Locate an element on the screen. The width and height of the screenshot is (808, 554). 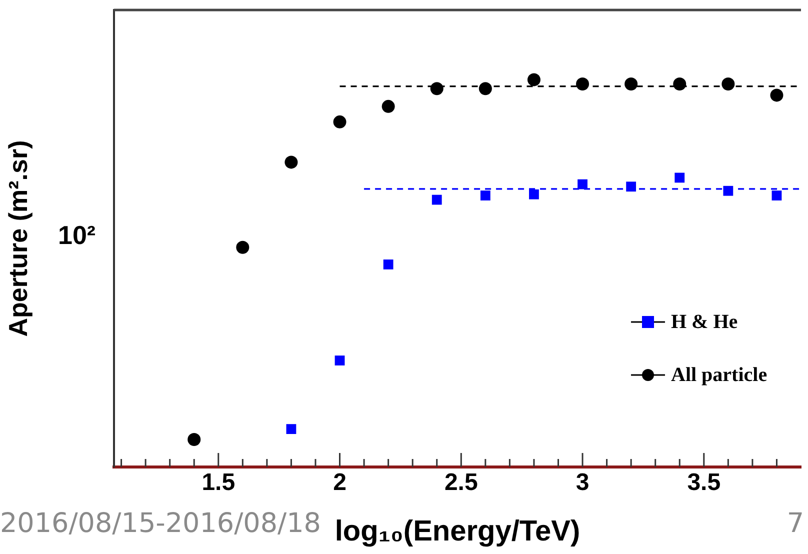
legend-label: All particle is located at coordinates (719, 375).